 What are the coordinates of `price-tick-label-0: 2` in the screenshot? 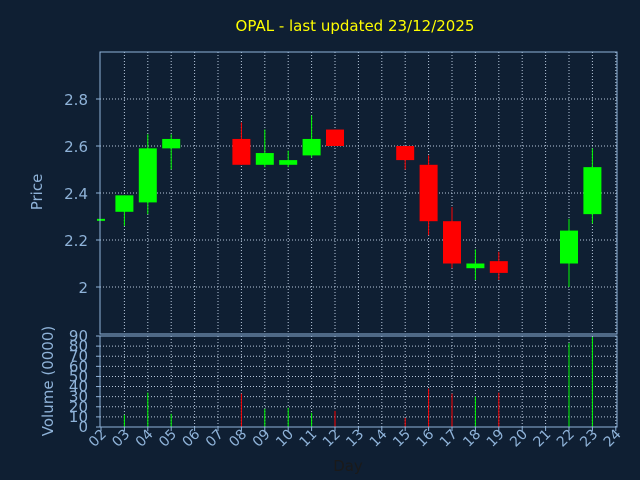 It's located at (83, 288).